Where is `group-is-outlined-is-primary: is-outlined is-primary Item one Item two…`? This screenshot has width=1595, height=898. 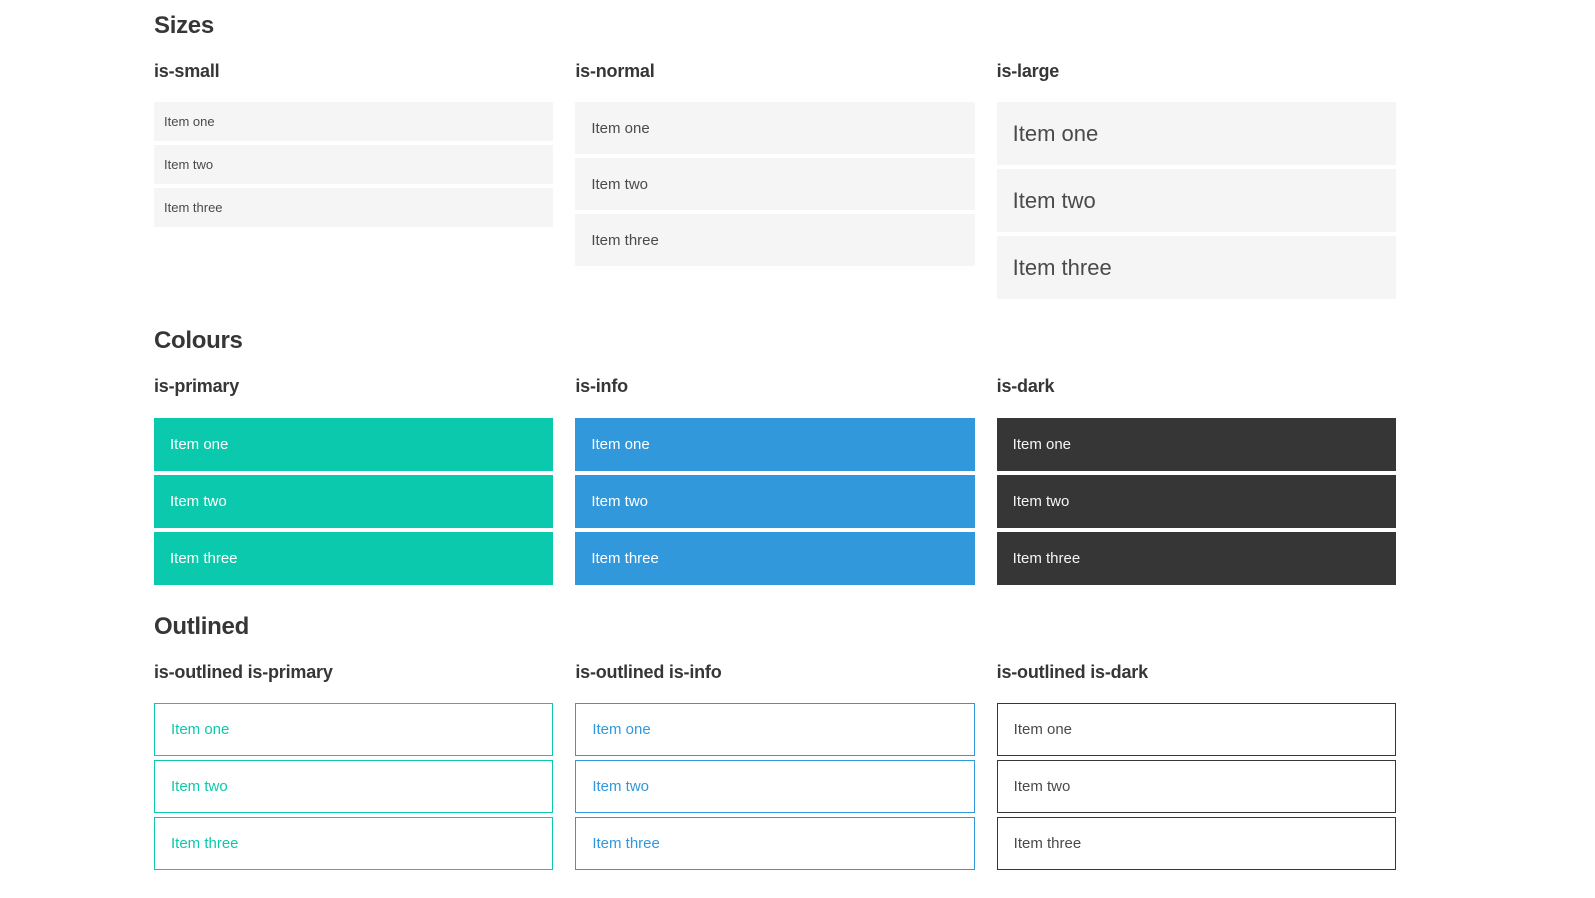 group-is-outlined-is-primary: is-outlined is-primary Item one Item two… is located at coordinates (354, 768).